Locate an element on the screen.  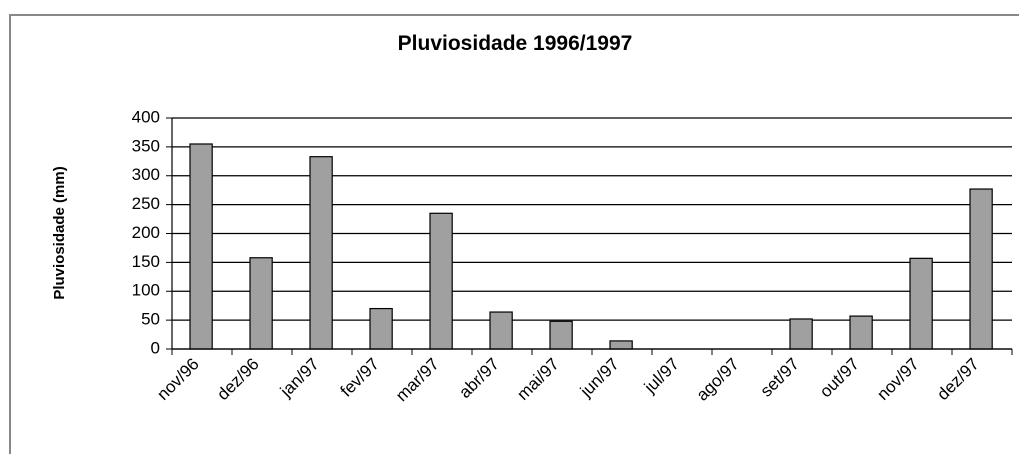
y-tick-label: 350 is located at coordinates (146, 145).